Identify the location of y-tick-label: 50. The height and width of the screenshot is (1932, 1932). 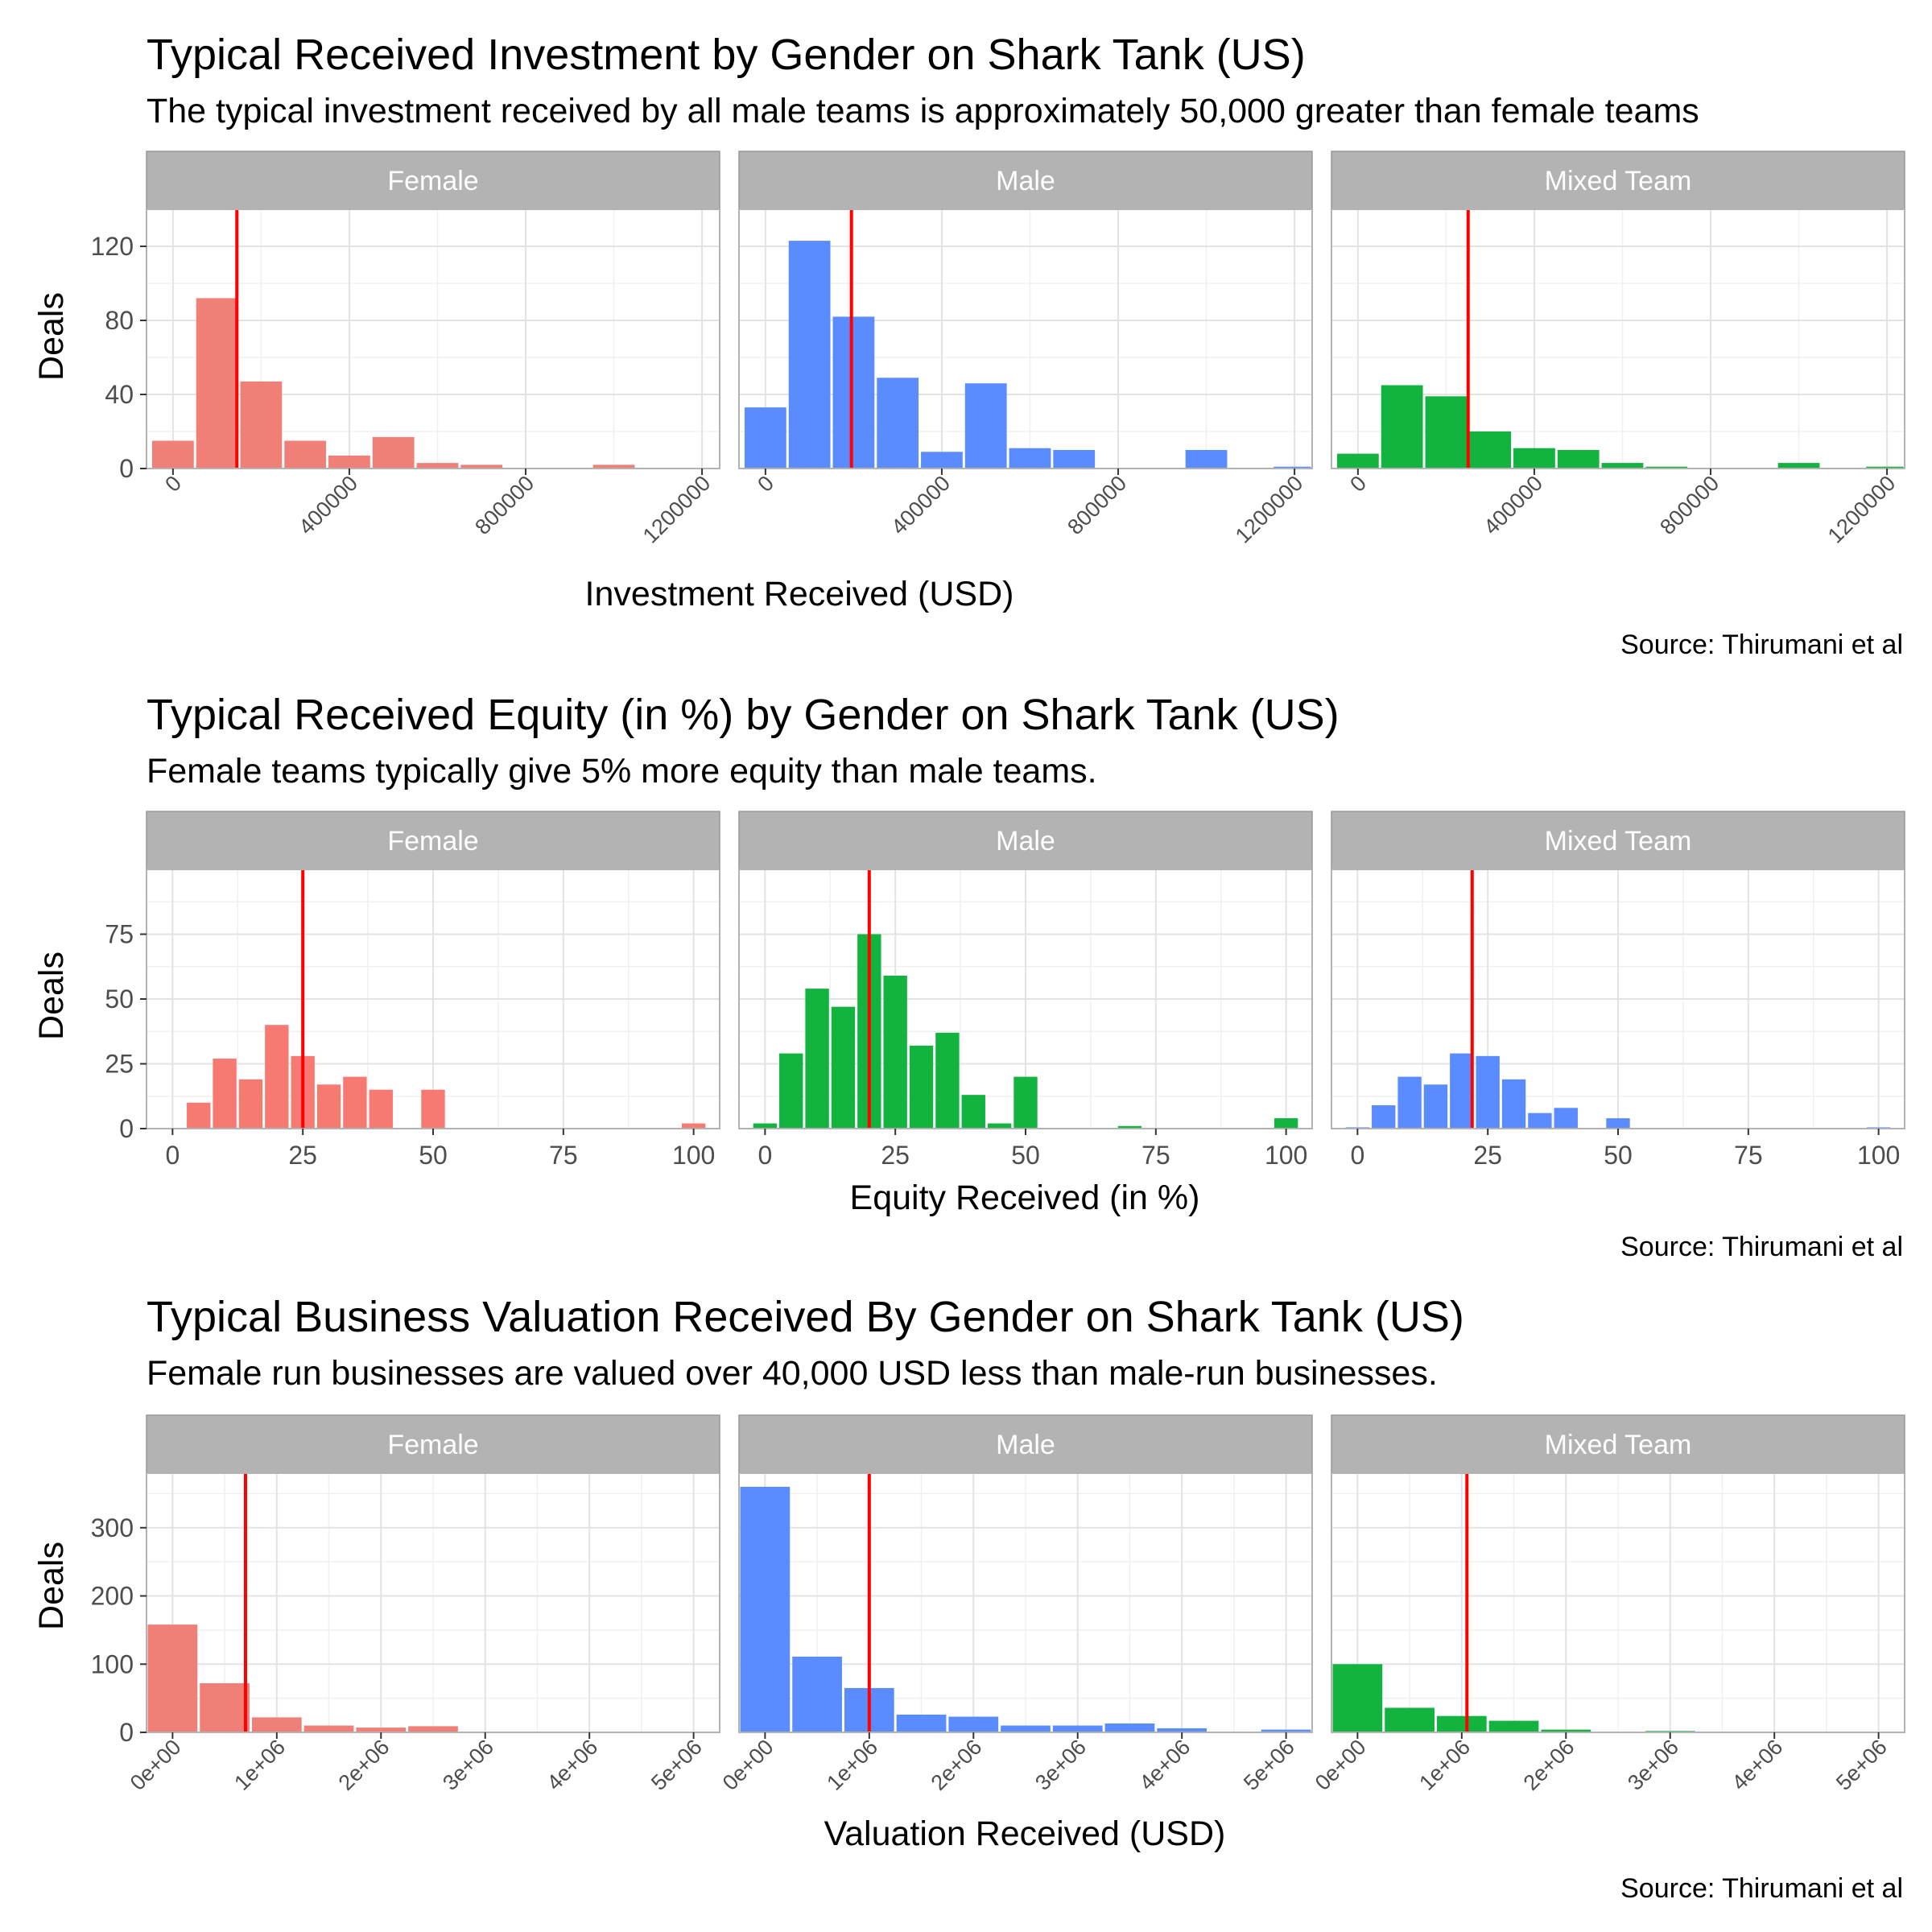
(119, 999).